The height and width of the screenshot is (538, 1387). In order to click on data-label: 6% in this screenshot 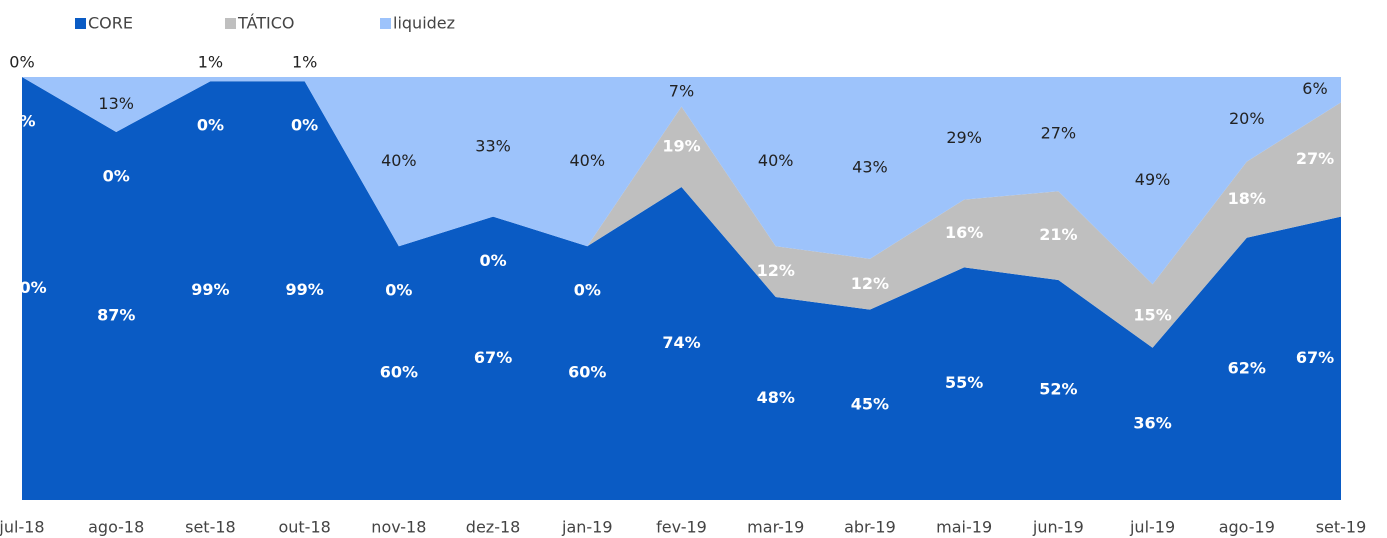, I will do `click(1314, 88)`.